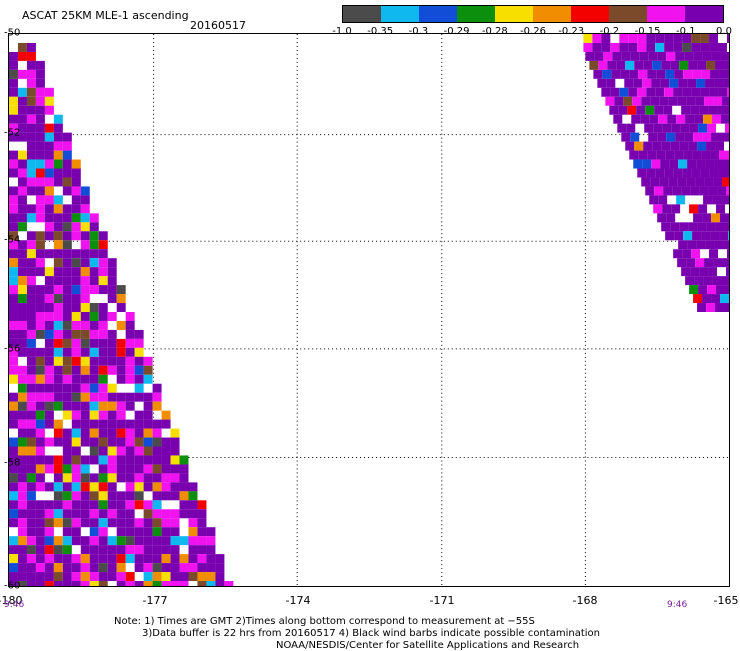 This screenshot has width=740, height=651. What do you see at coordinates (677, 605) in the screenshot?
I see `time-label-right: 9:46` at bounding box center [677, 605].